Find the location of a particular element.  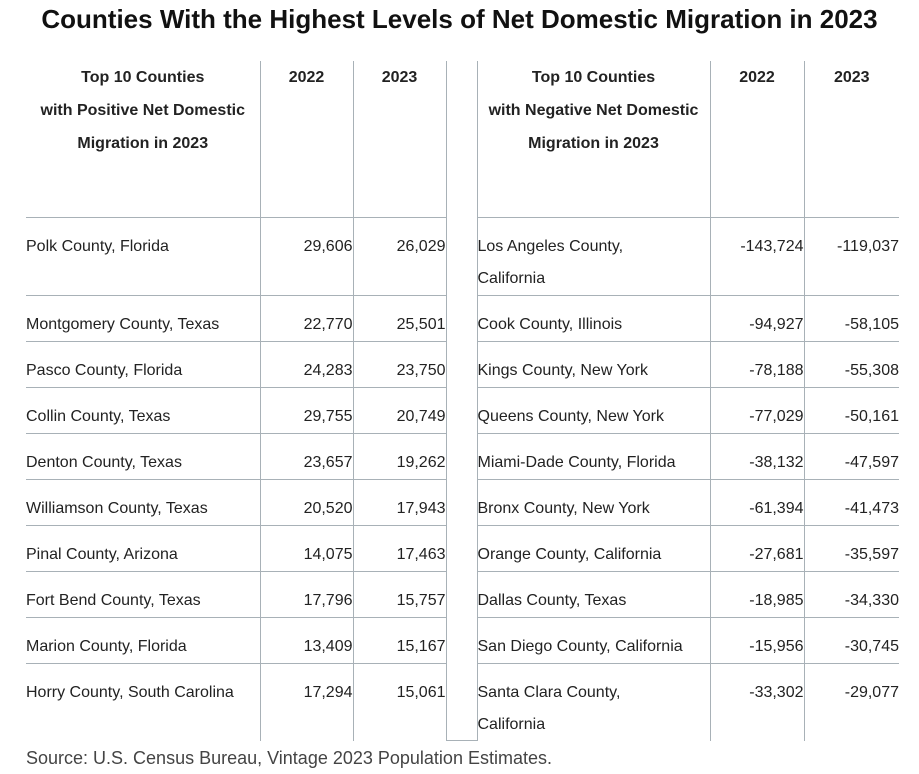

negative-value-2023: -41,473 is located at coordinates (851, 501).